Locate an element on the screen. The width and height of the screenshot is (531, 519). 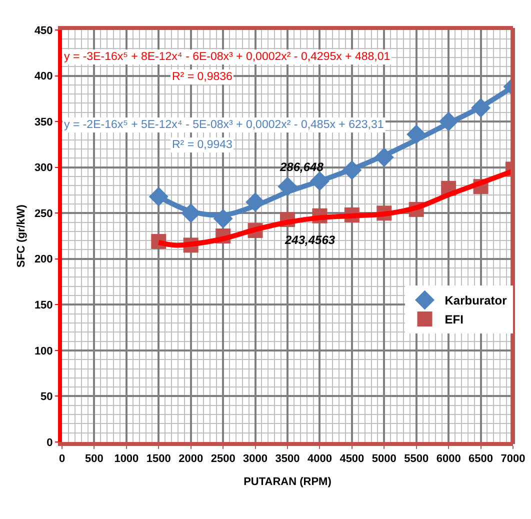
x-tick-label: 6000 is located at coordinates (448, 459).